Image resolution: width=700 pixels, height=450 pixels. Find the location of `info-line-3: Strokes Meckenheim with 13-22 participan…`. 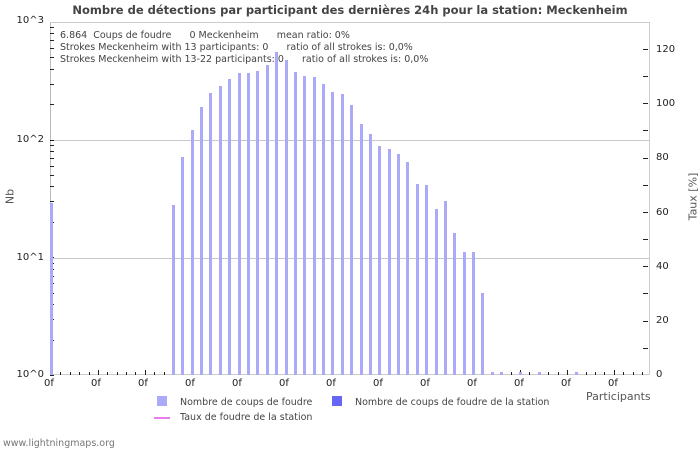

info-line-3: Strokes Meckenheim with 13-22 participan… is located at coordinates (244, 59).